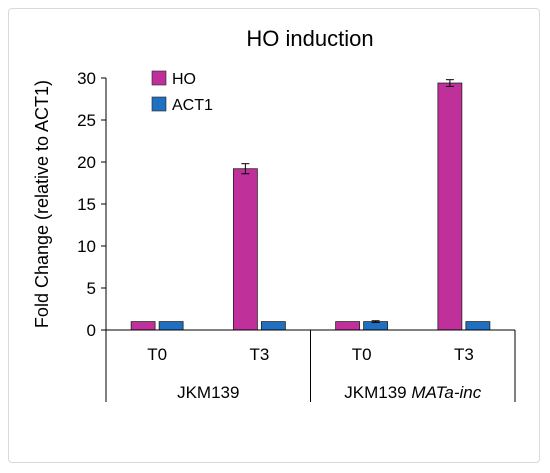 This screenshot has width=550, height=473. I want to click on legend: HO ACT1, so click(182, 92).